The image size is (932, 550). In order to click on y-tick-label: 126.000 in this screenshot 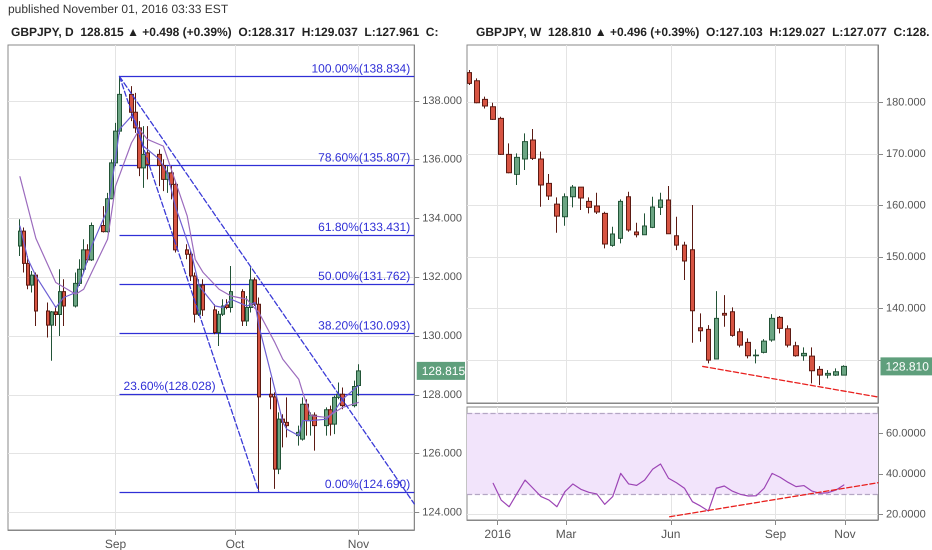, I will do `click(442, 454)`.